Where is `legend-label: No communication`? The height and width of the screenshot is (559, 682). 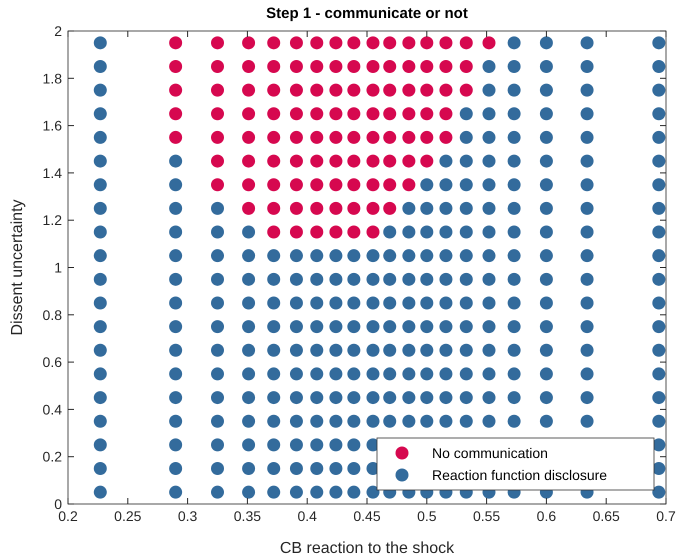 legend-label: No communication is located at coordinates (490, 453).